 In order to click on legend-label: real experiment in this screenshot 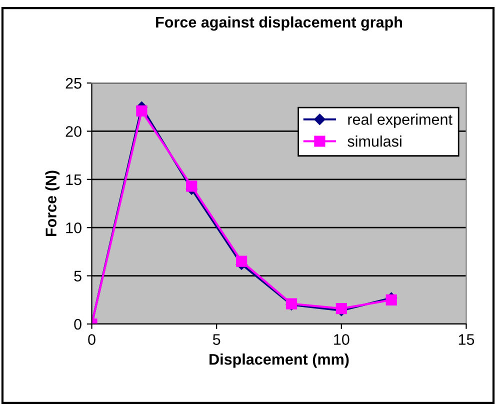, I will do `click(400, 121)`.